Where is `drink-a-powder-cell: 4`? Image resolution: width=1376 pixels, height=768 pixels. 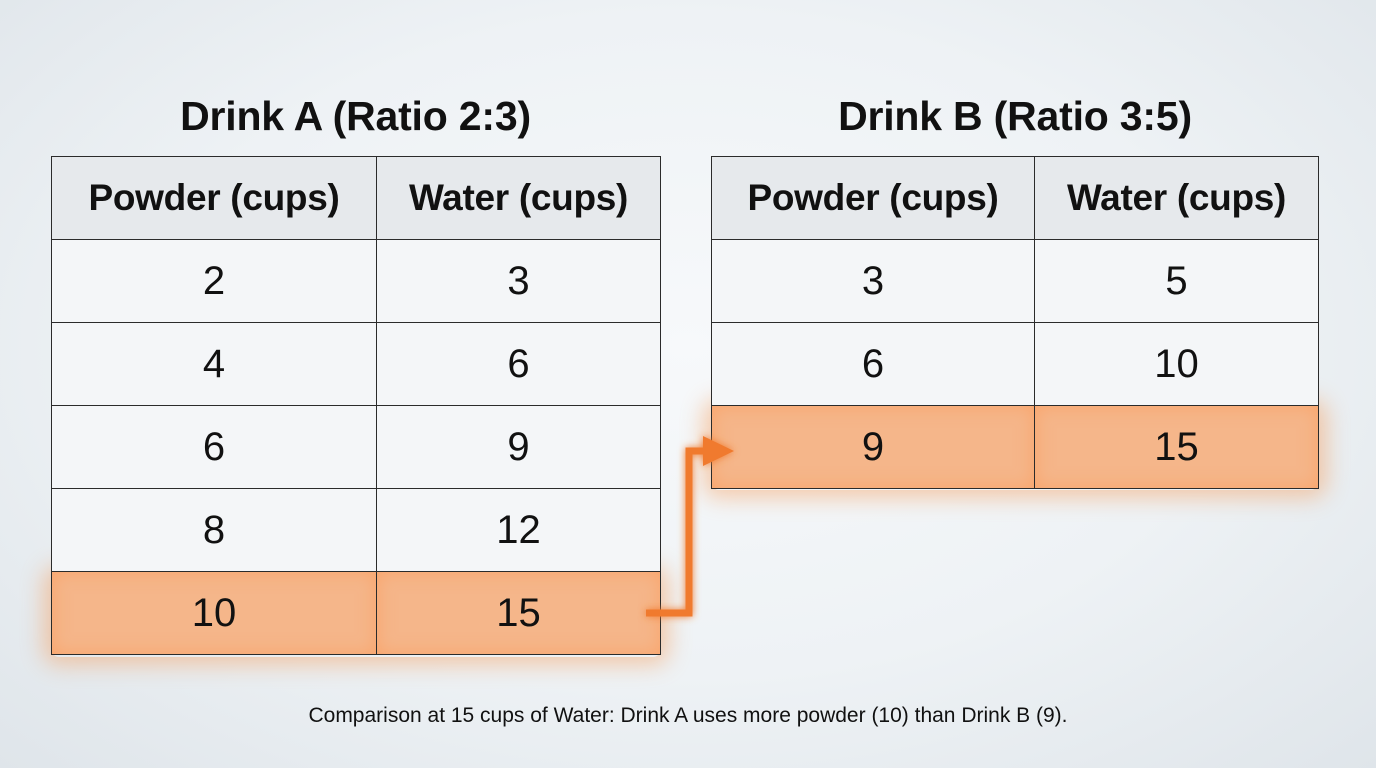
drink-a-powder-cell: 4 is located at coordinates (214, 364).